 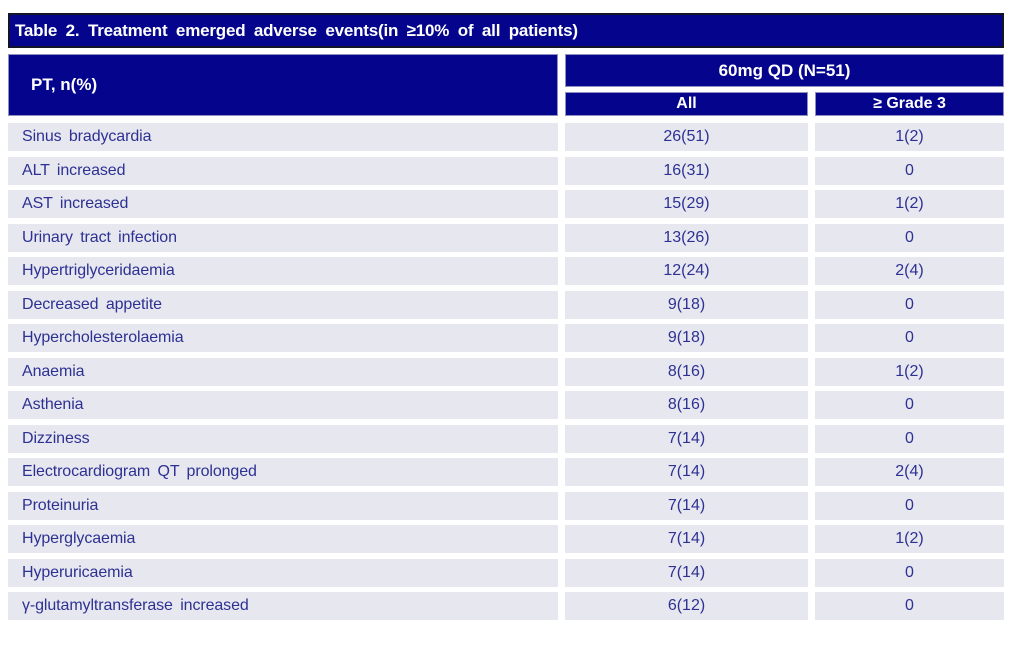 I want to click on all-cell: 6(12), so click(x=686, y=606).